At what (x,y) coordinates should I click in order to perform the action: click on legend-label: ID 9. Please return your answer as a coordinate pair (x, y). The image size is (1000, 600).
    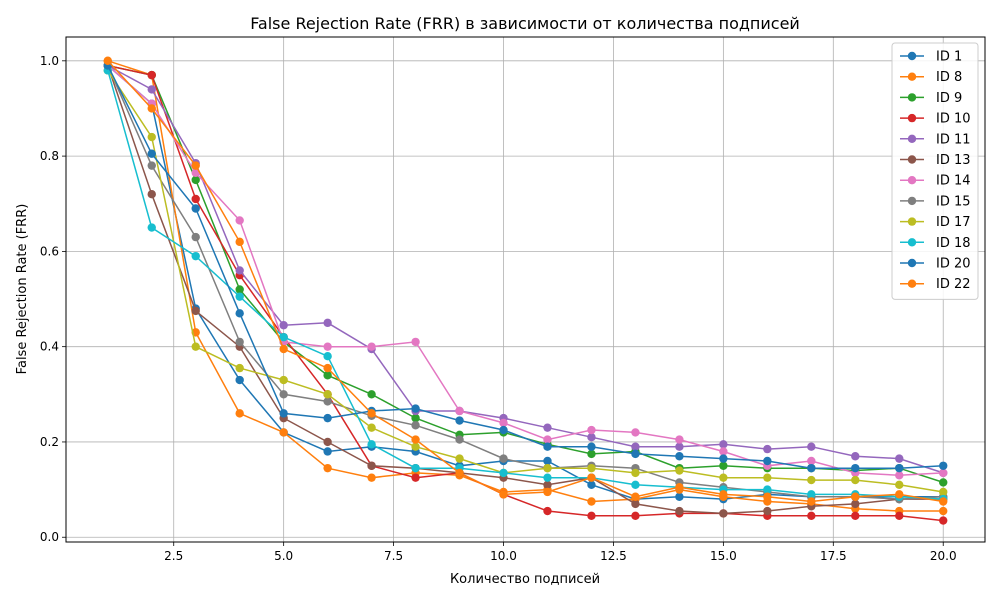
    Looking at the image, I should click on (949, 98).